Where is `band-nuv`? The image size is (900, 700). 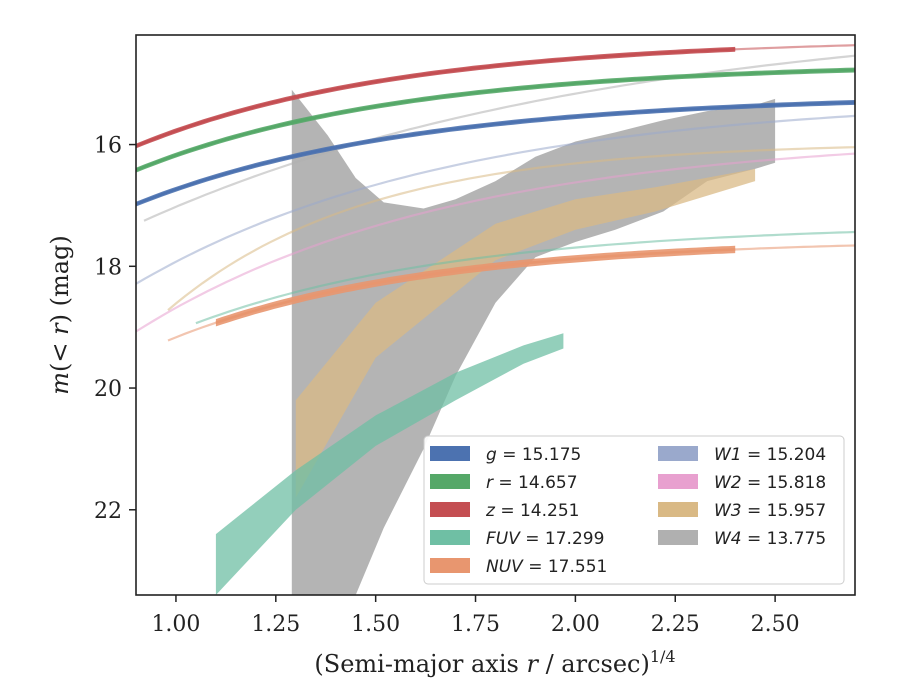
band-nuv is located at coordinates (475, 286).